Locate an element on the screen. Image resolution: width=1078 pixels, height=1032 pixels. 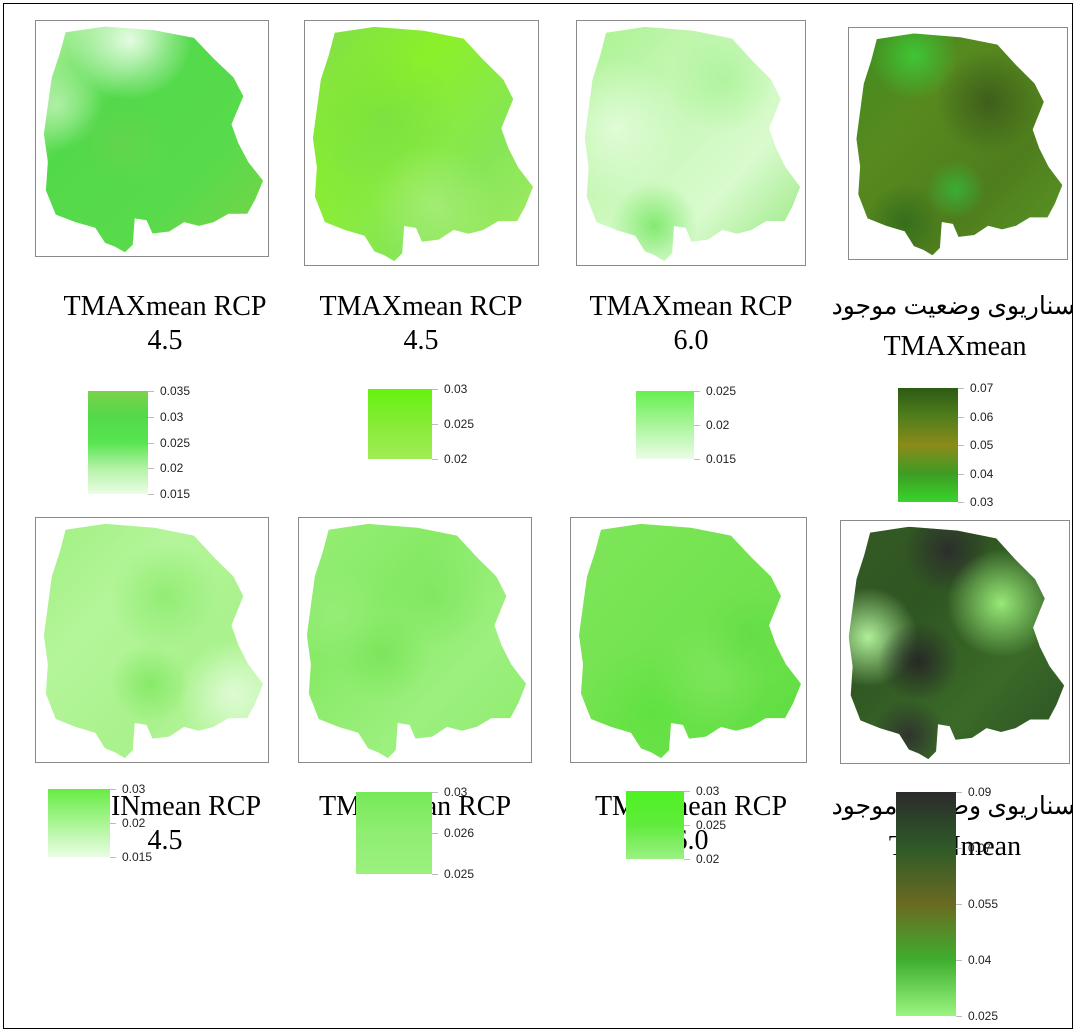
legend-label: 0.035 is located at coordinates (175, 391).